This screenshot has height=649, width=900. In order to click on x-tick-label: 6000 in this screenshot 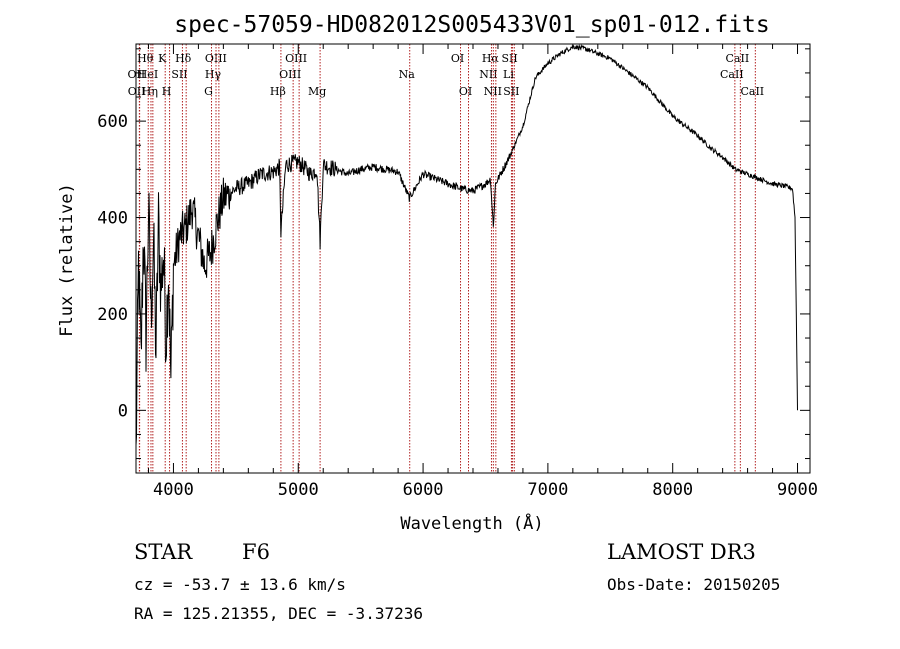, I will do `click(423, 490)`.